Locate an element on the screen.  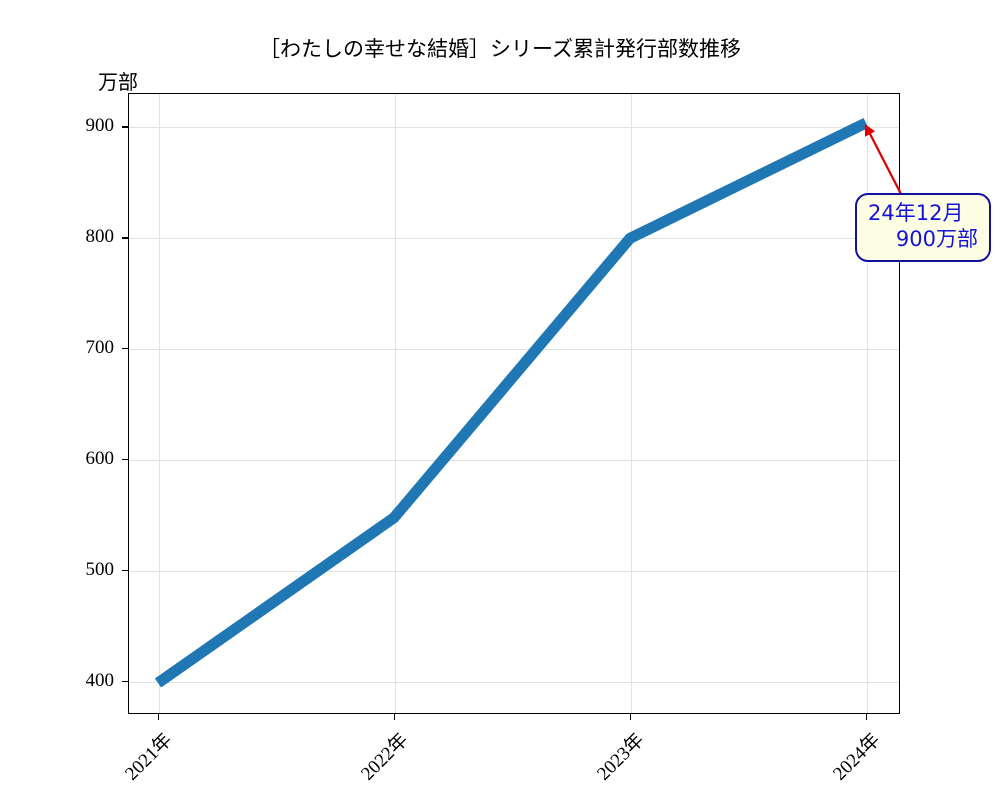
page-title: ［わたしの幸せな結婚］シリーズ累計発行部数推移 is located at coordinates (500, 49).